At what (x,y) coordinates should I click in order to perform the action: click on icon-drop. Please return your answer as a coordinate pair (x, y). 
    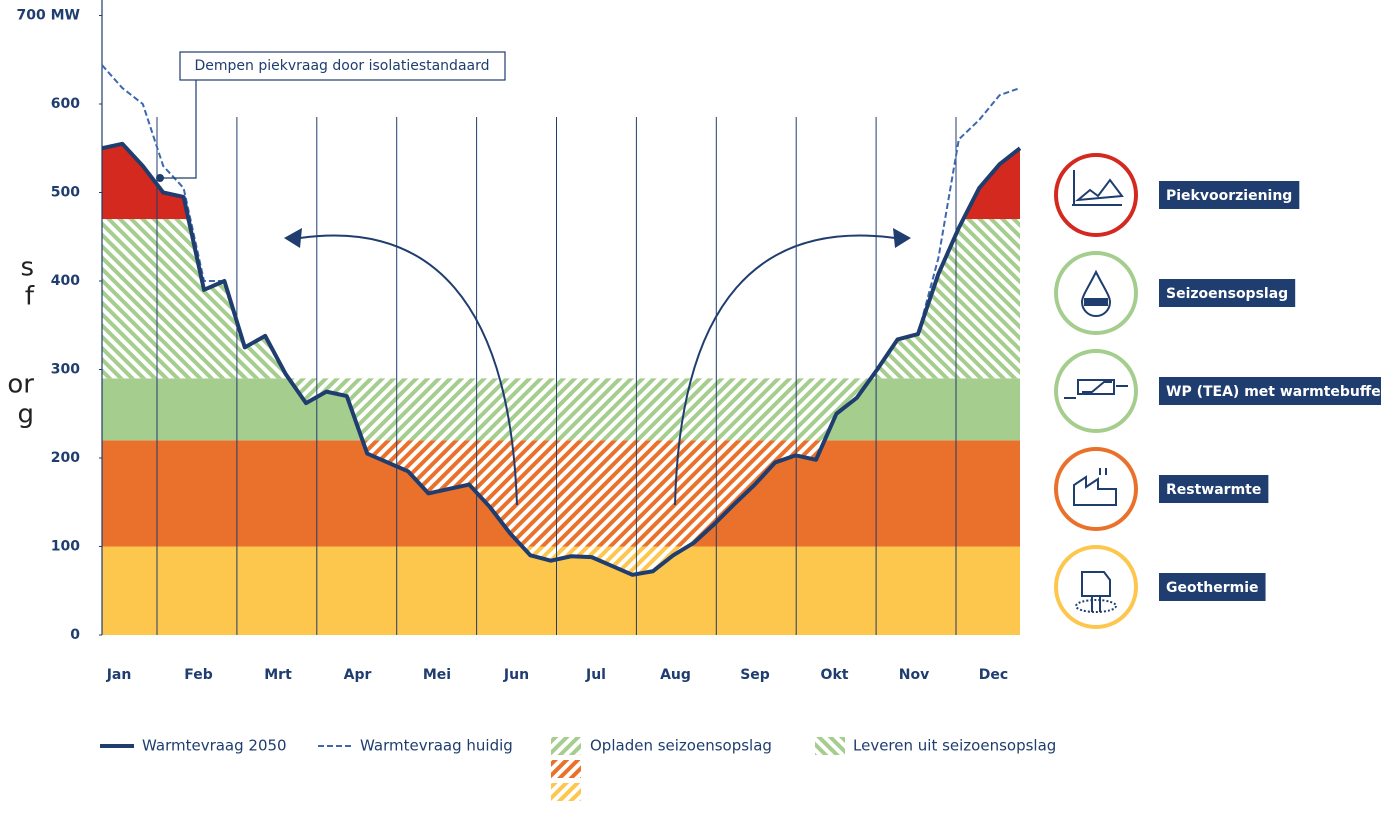
    Looking at the image, I should click on (1096, 293).